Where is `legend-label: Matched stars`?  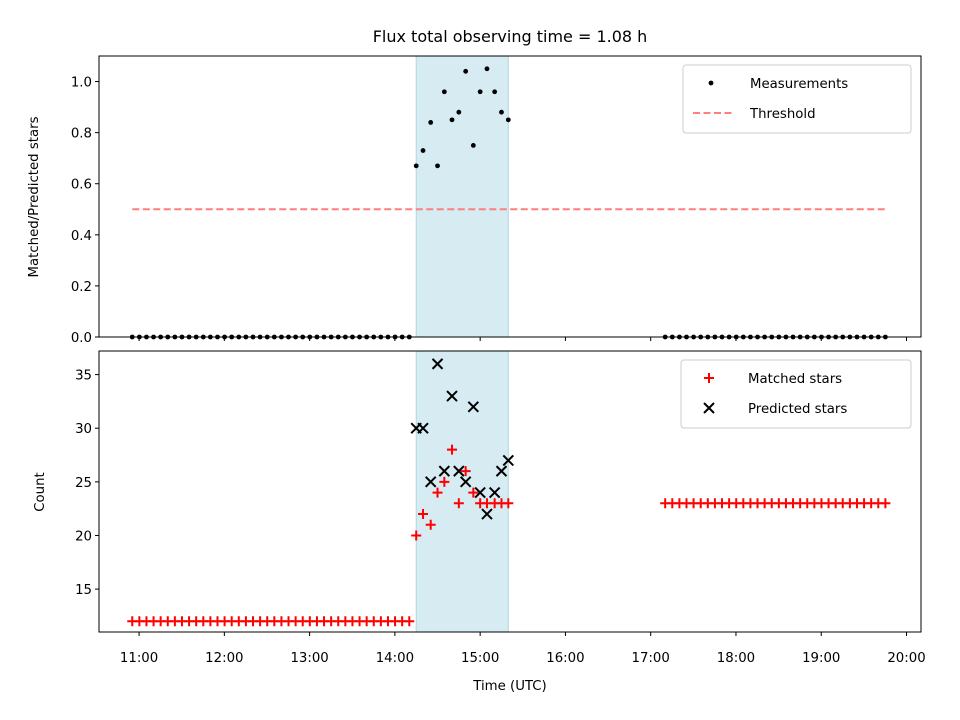 legend-label: Matched stars is located at coordinates (795, 379).